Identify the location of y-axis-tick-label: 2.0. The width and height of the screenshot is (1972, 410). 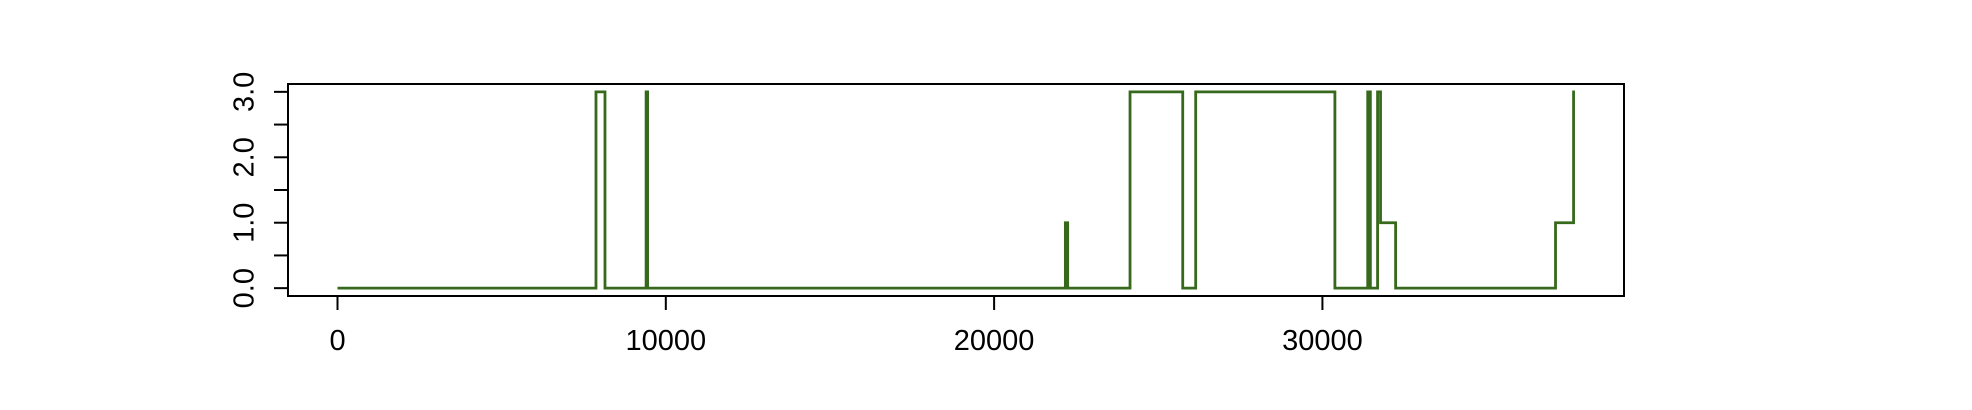
(245, 157).